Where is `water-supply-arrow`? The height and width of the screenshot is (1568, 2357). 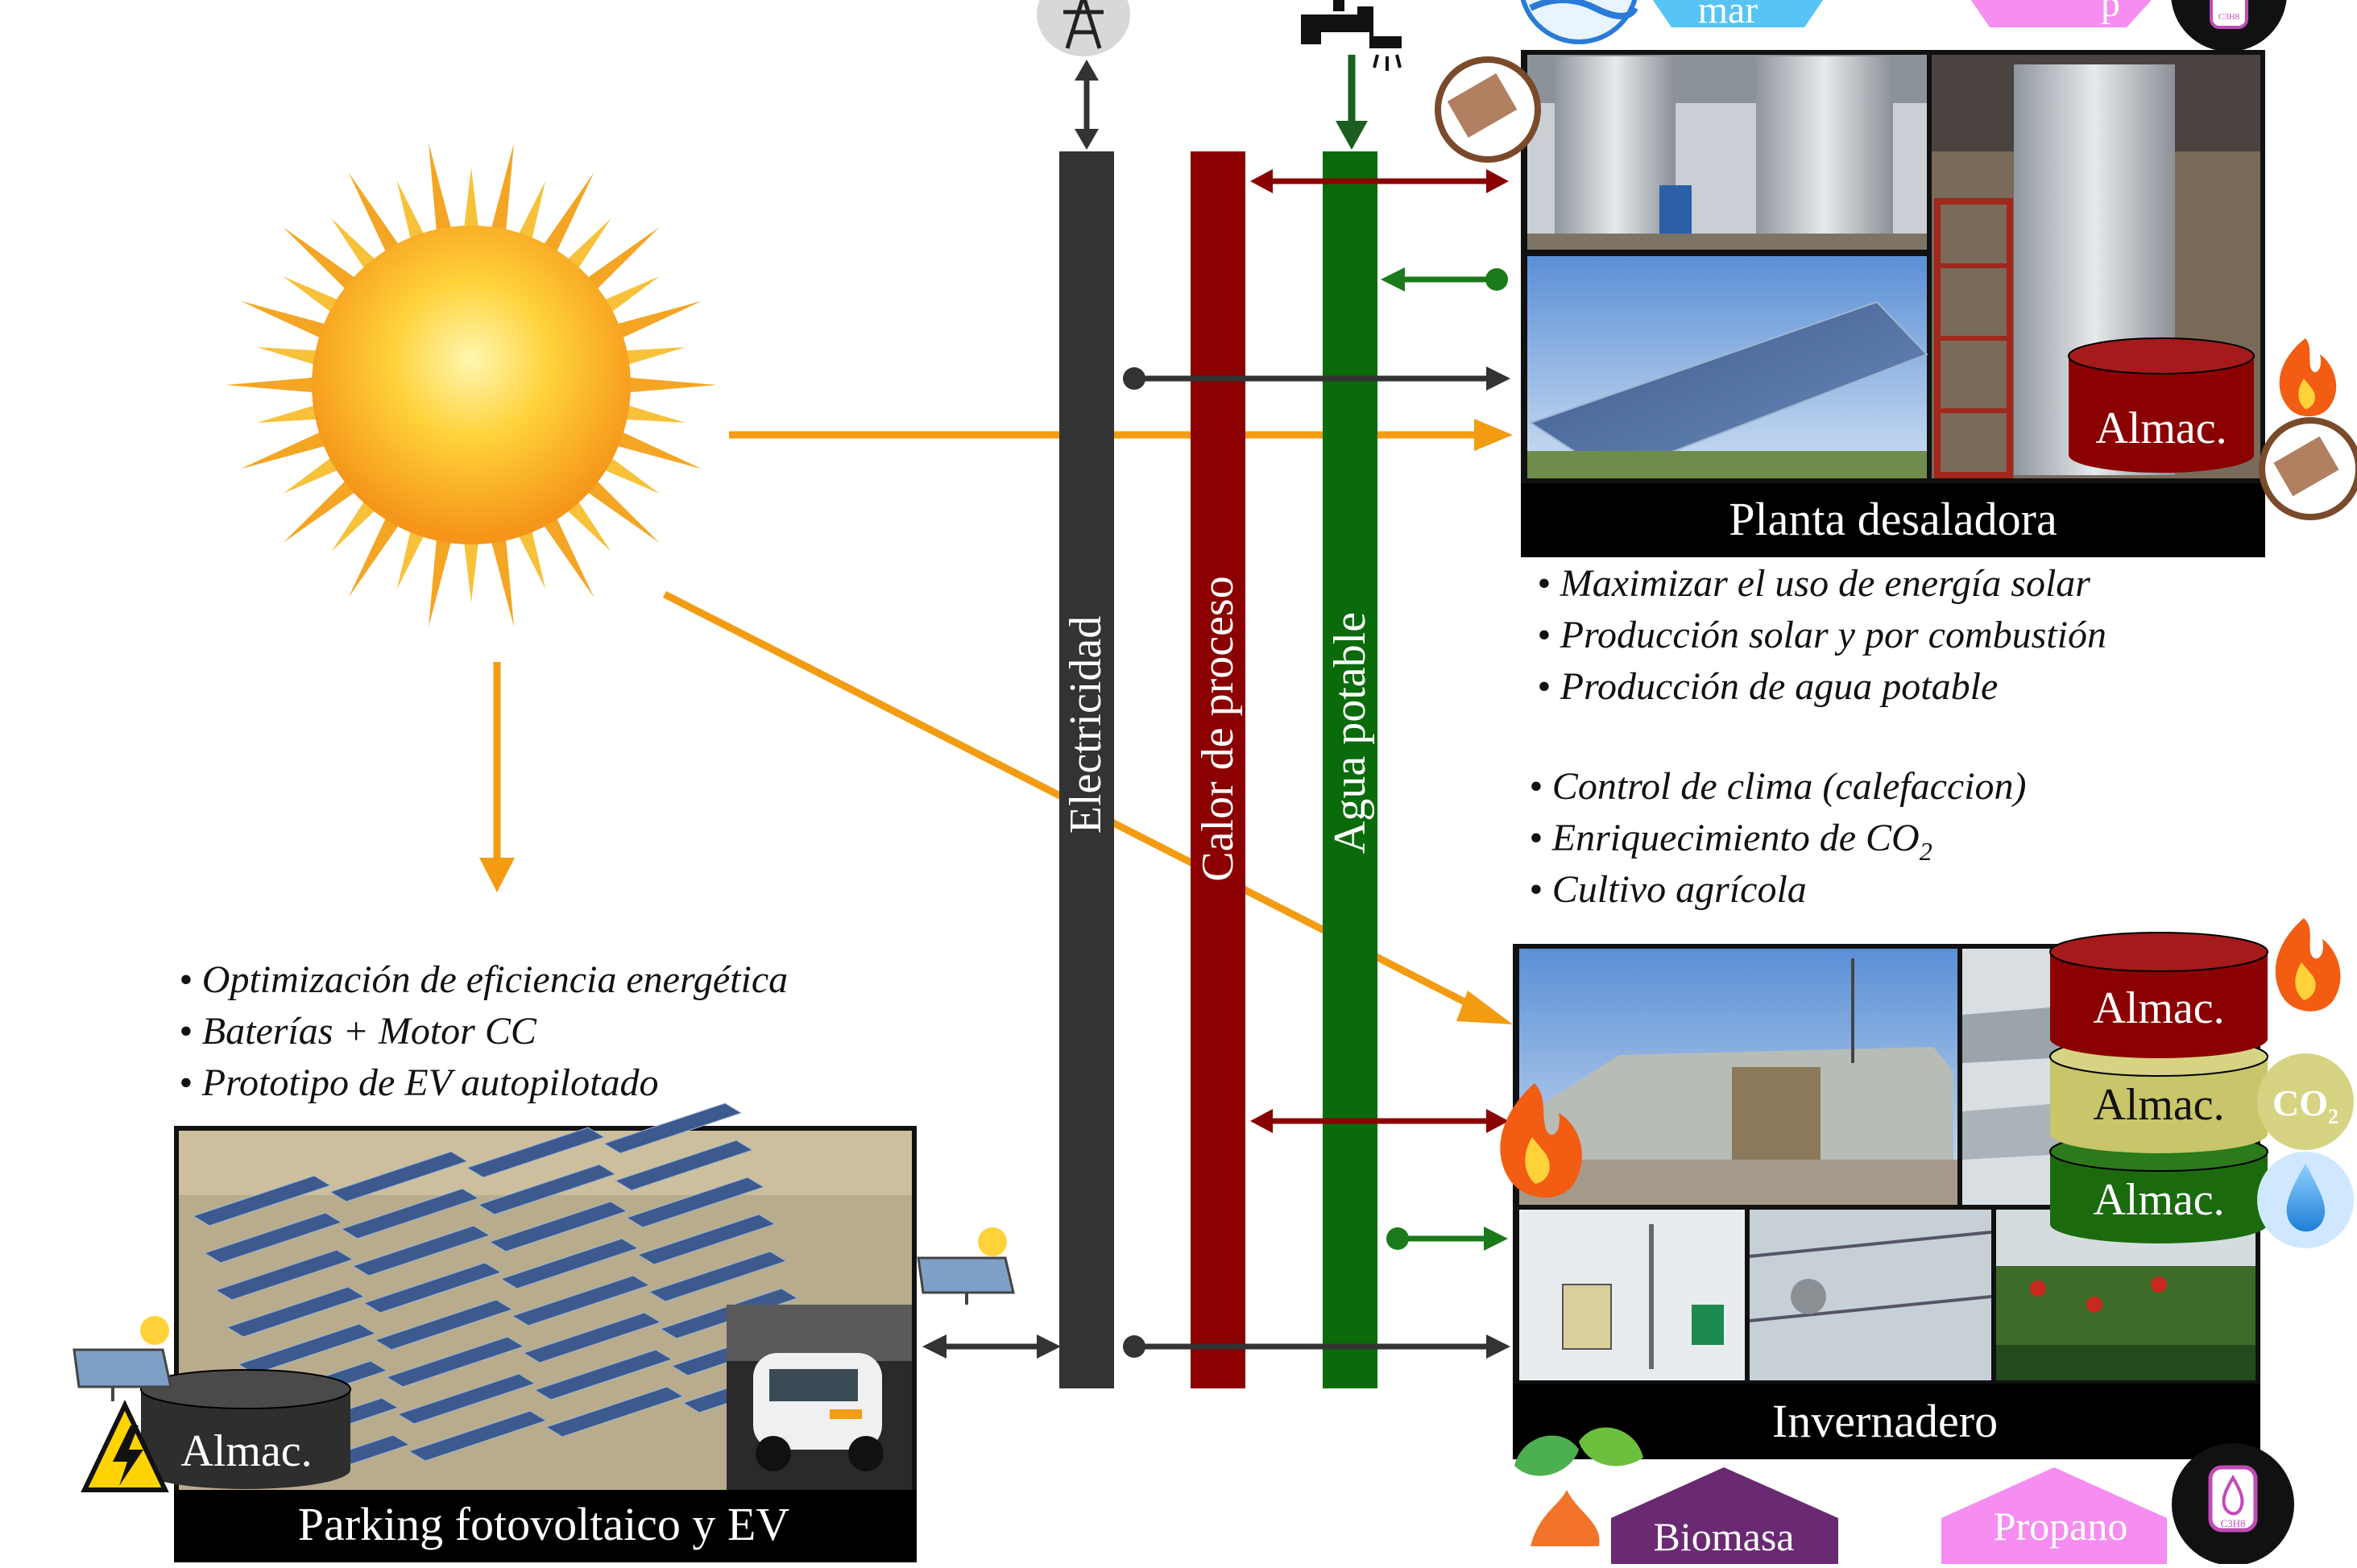
water-supply-arrow is located at coordinates (1352, 102).